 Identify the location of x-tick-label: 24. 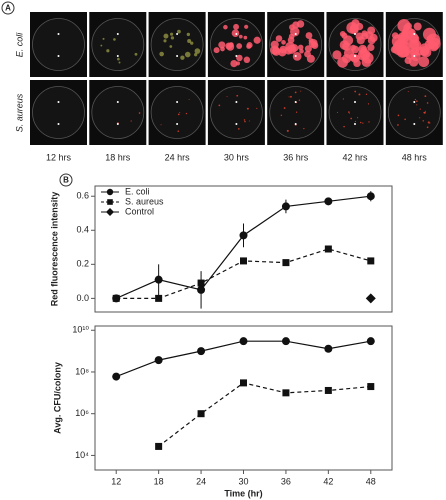
(201, 481).